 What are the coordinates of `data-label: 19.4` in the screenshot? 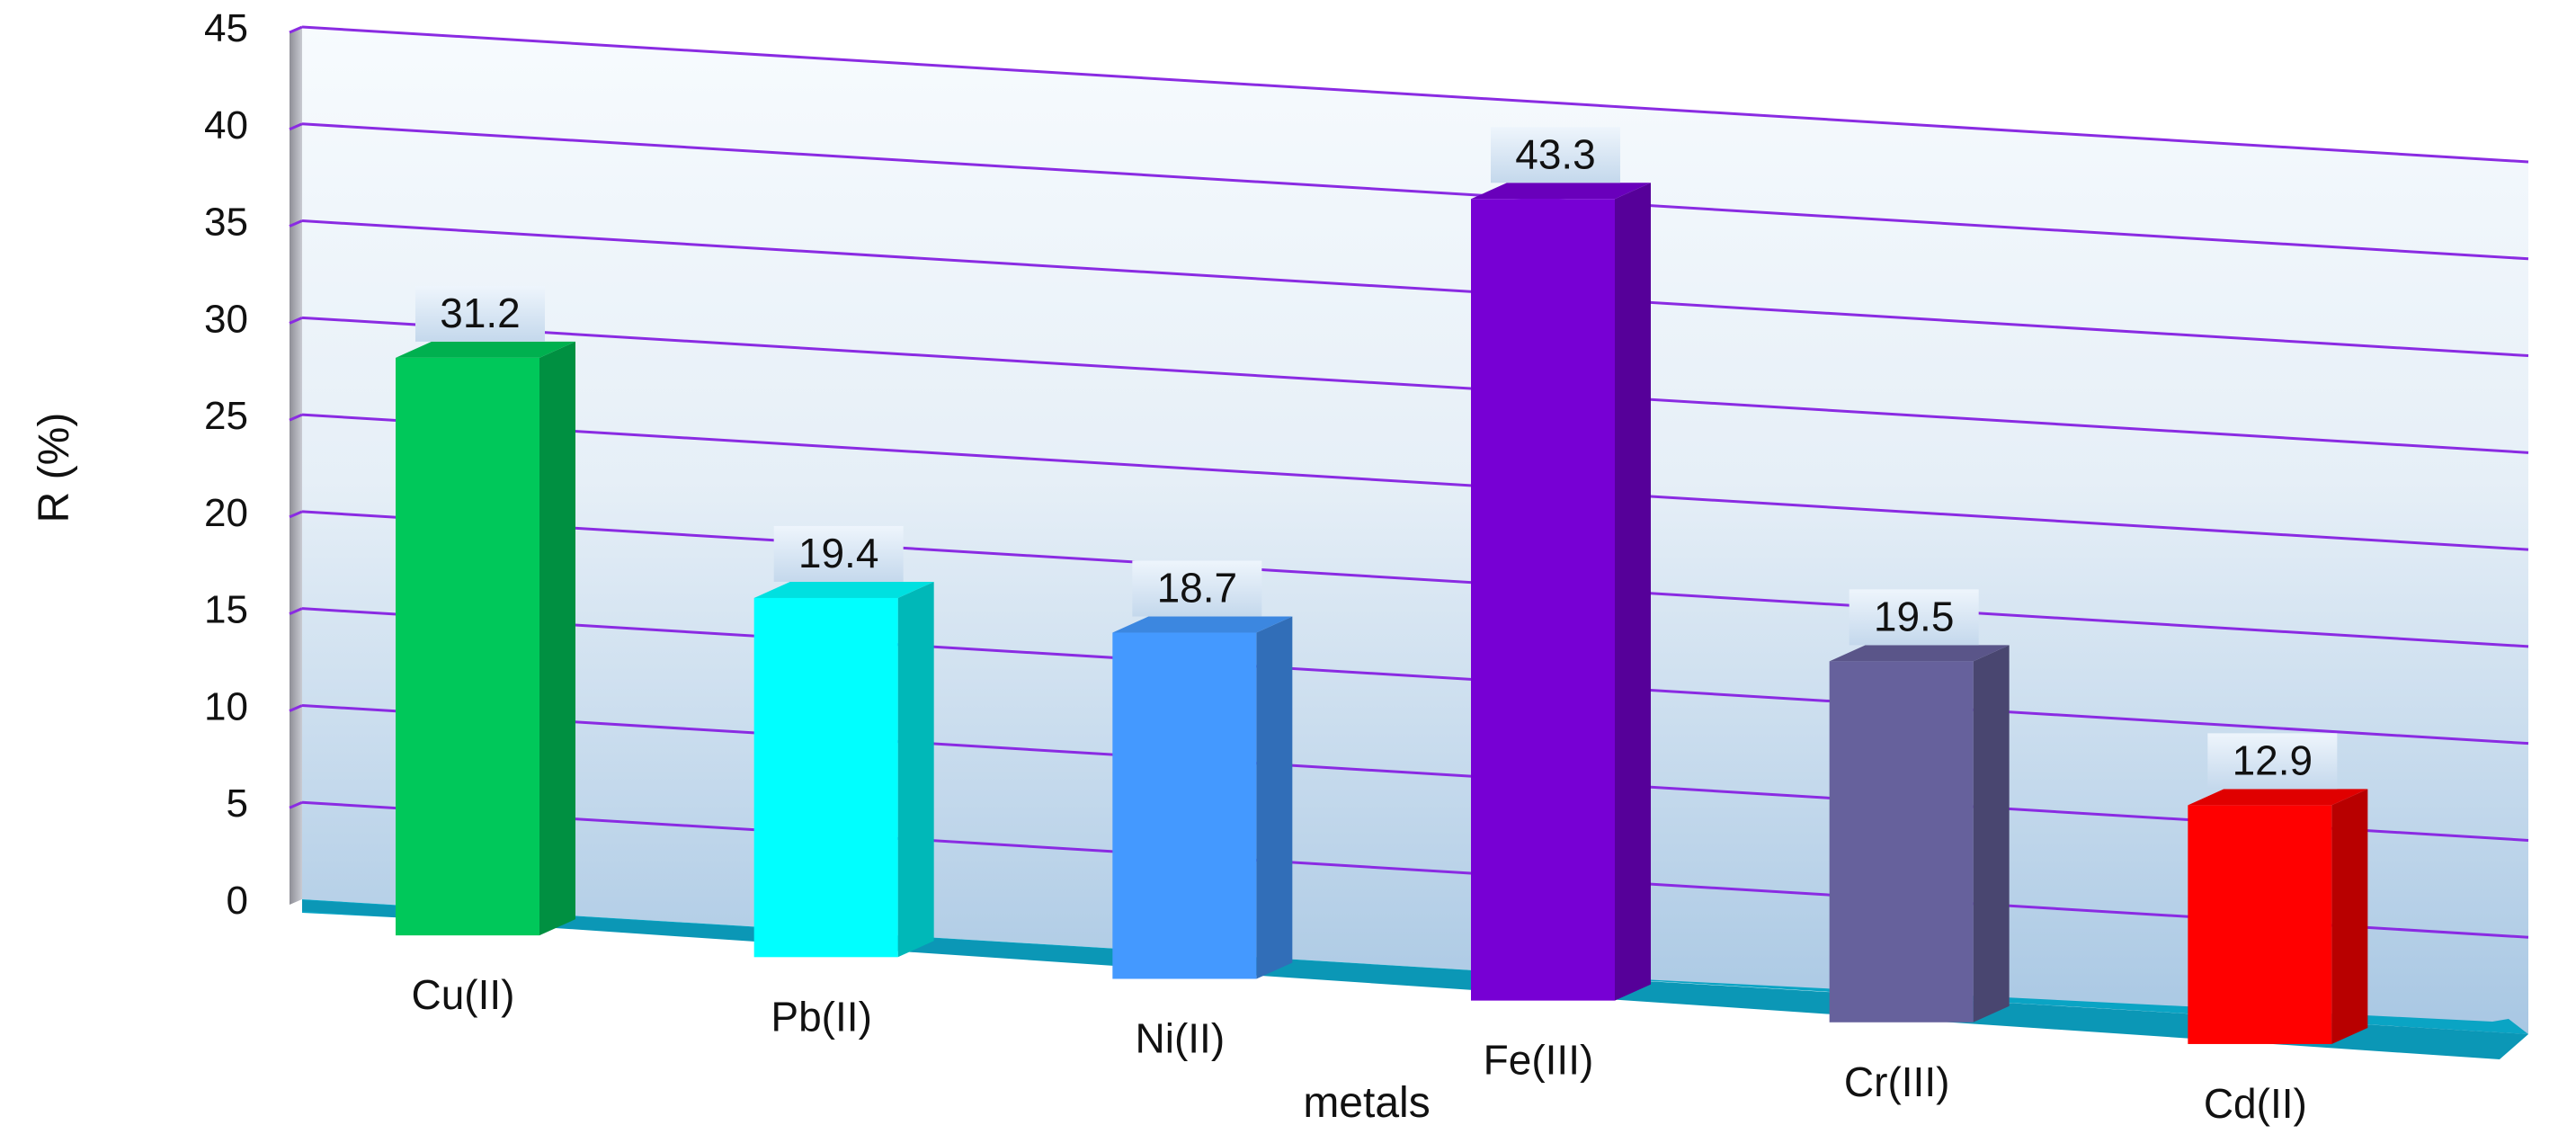 It's located at (839, 553).